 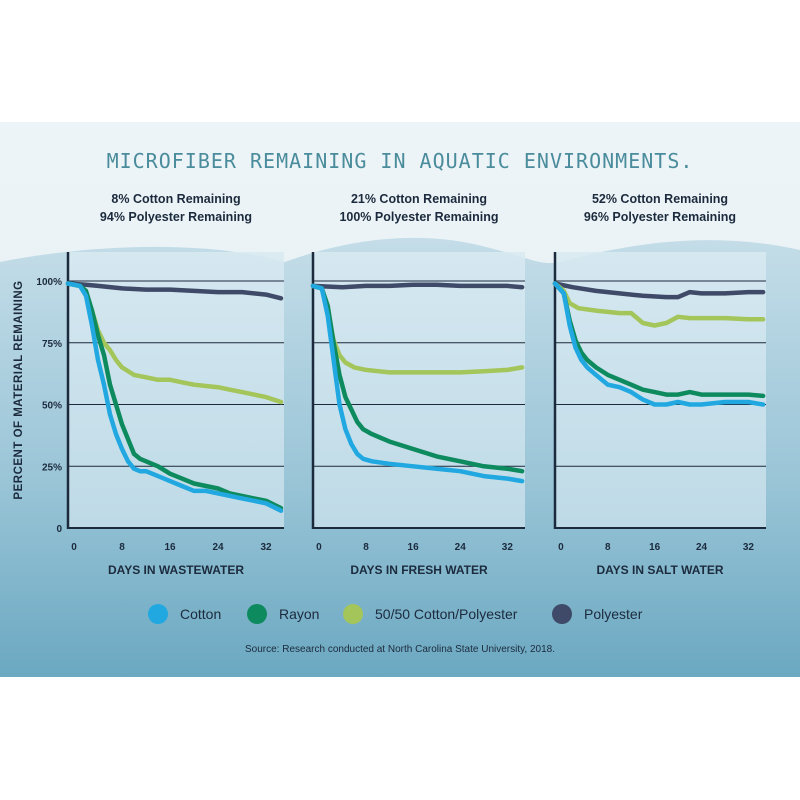 I want to click on panel-subtitle-cotton: 21% Cotton Remaining, so click(x=419, y=199).